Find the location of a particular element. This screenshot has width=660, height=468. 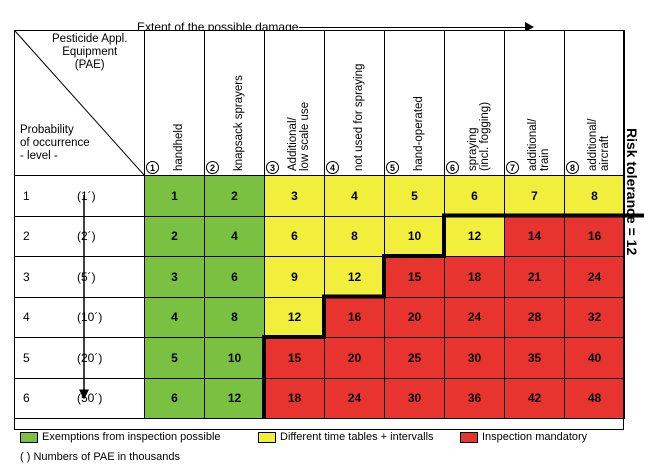

matrix-cell-r3-c4: 12 is located at coordinates (354, 277).